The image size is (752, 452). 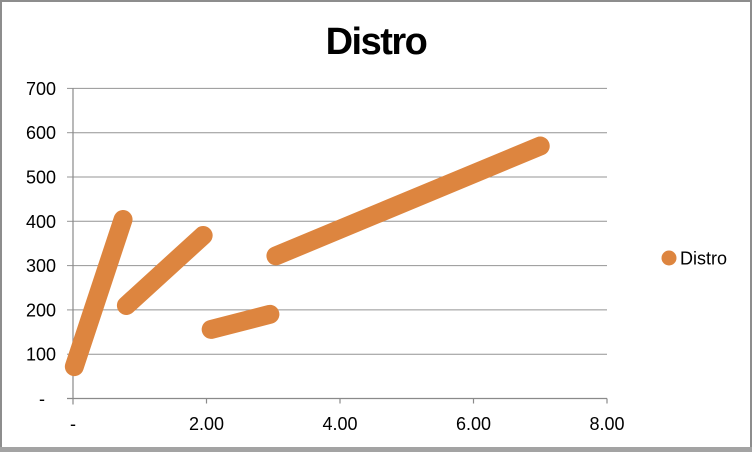 I want to click on y-tick-label: 500, so click(x=41, y=178).